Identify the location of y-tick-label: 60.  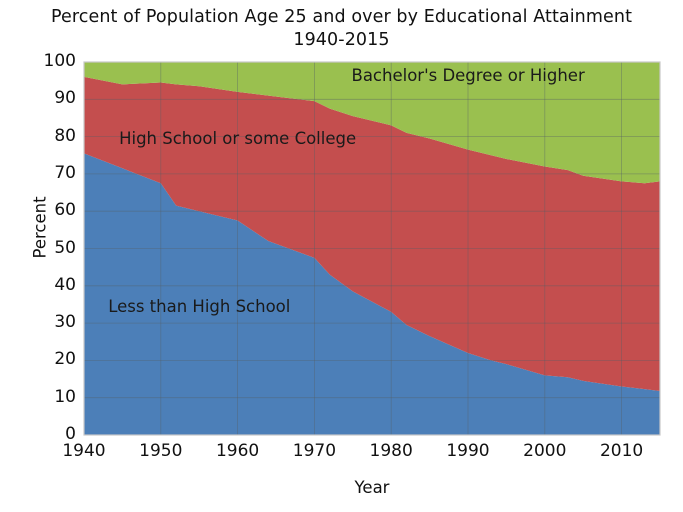
(65, 210).